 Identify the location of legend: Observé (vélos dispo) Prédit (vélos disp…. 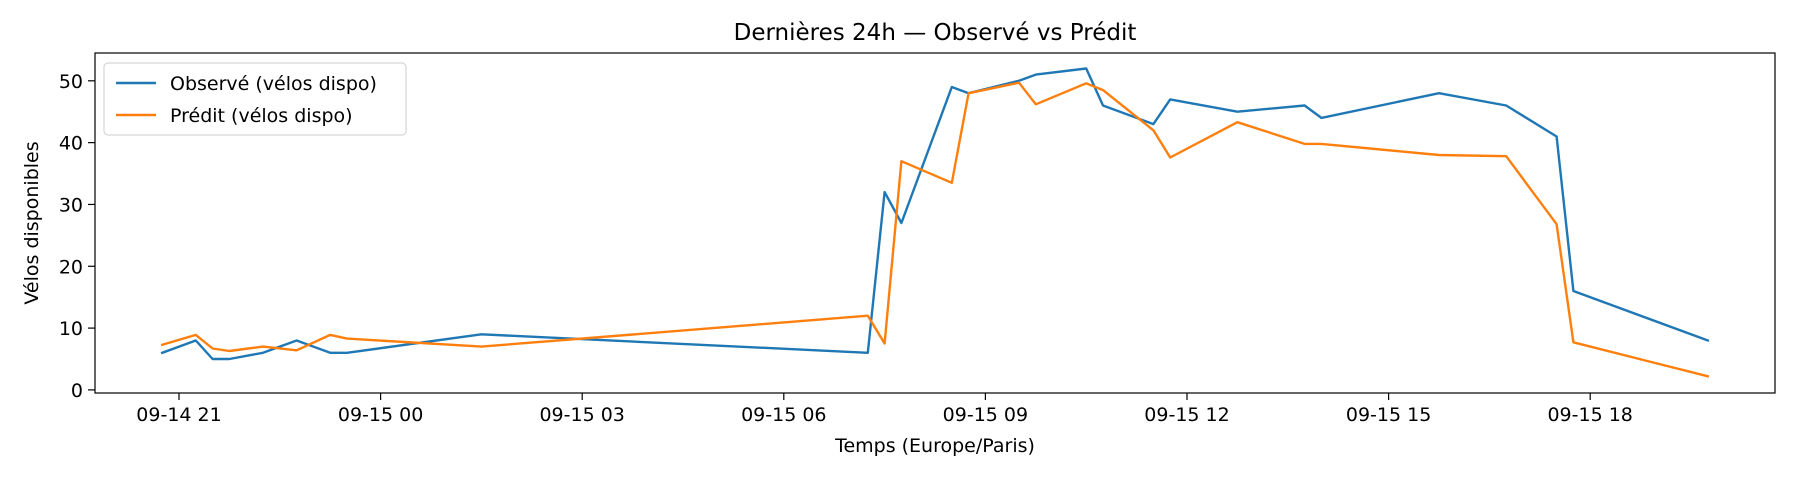
(255, 99).